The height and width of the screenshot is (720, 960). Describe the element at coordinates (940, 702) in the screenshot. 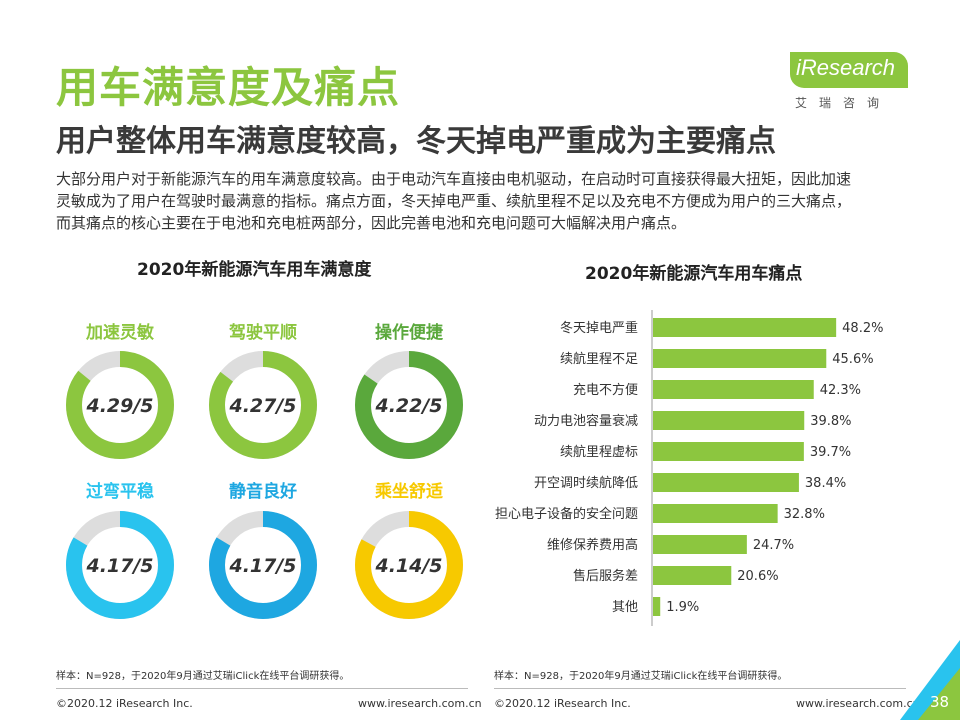

I see `page-number: 38` at that location.